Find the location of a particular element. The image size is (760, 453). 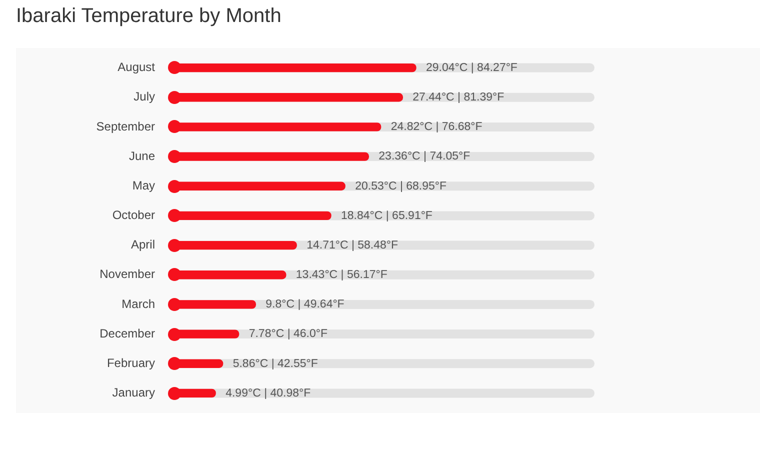

y-tick-label: November is located at coordinates (127, 274).